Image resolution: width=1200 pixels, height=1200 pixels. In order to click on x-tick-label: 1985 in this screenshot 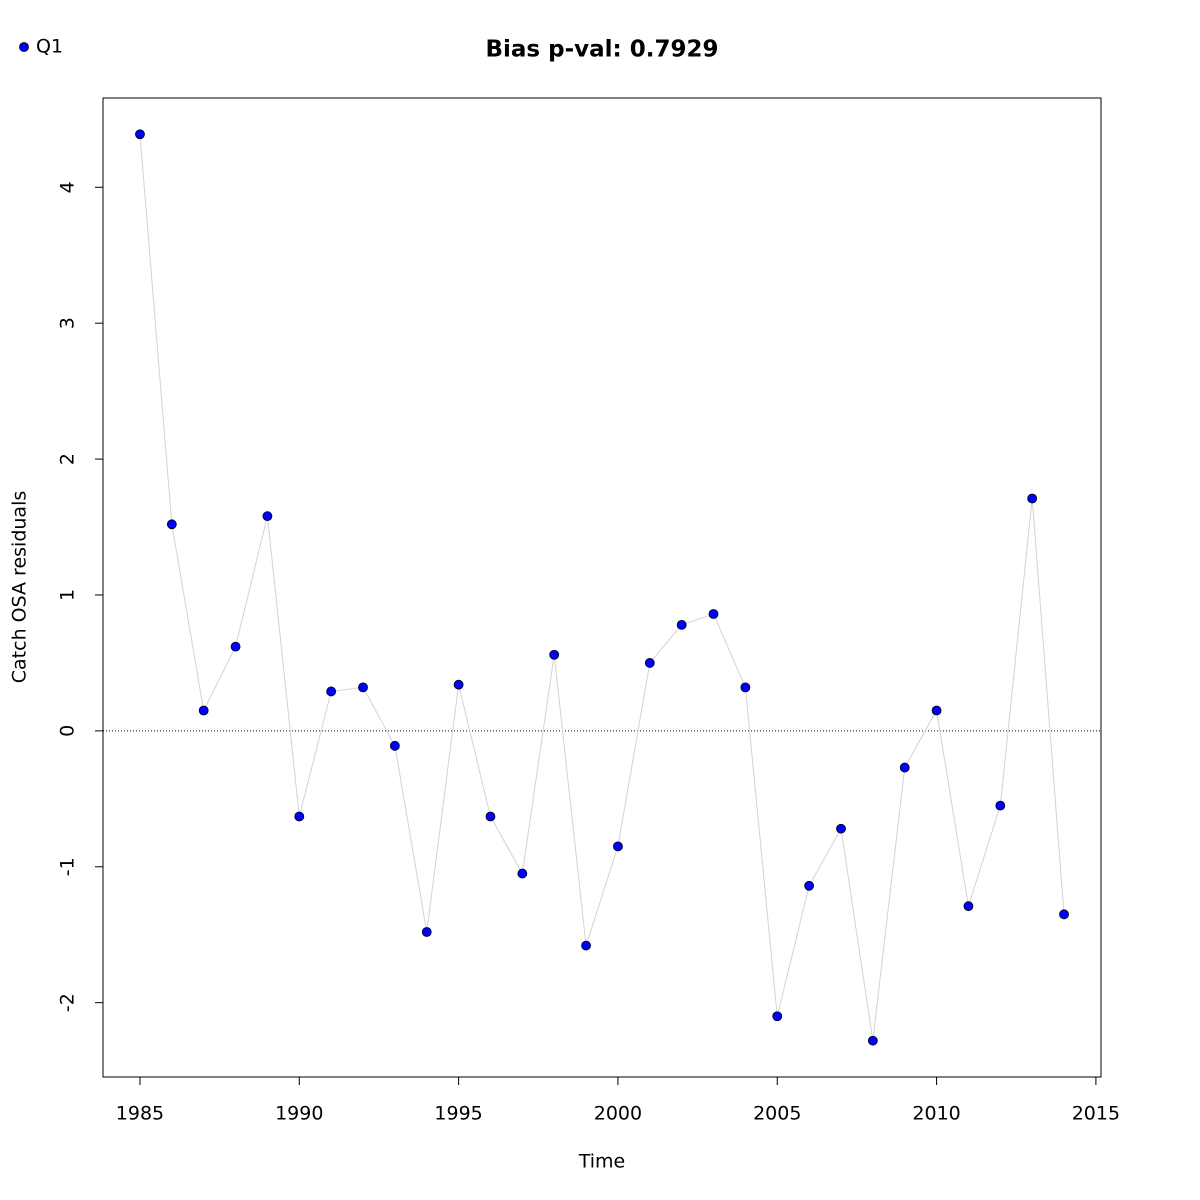, I will do `click(140, 1114)`.